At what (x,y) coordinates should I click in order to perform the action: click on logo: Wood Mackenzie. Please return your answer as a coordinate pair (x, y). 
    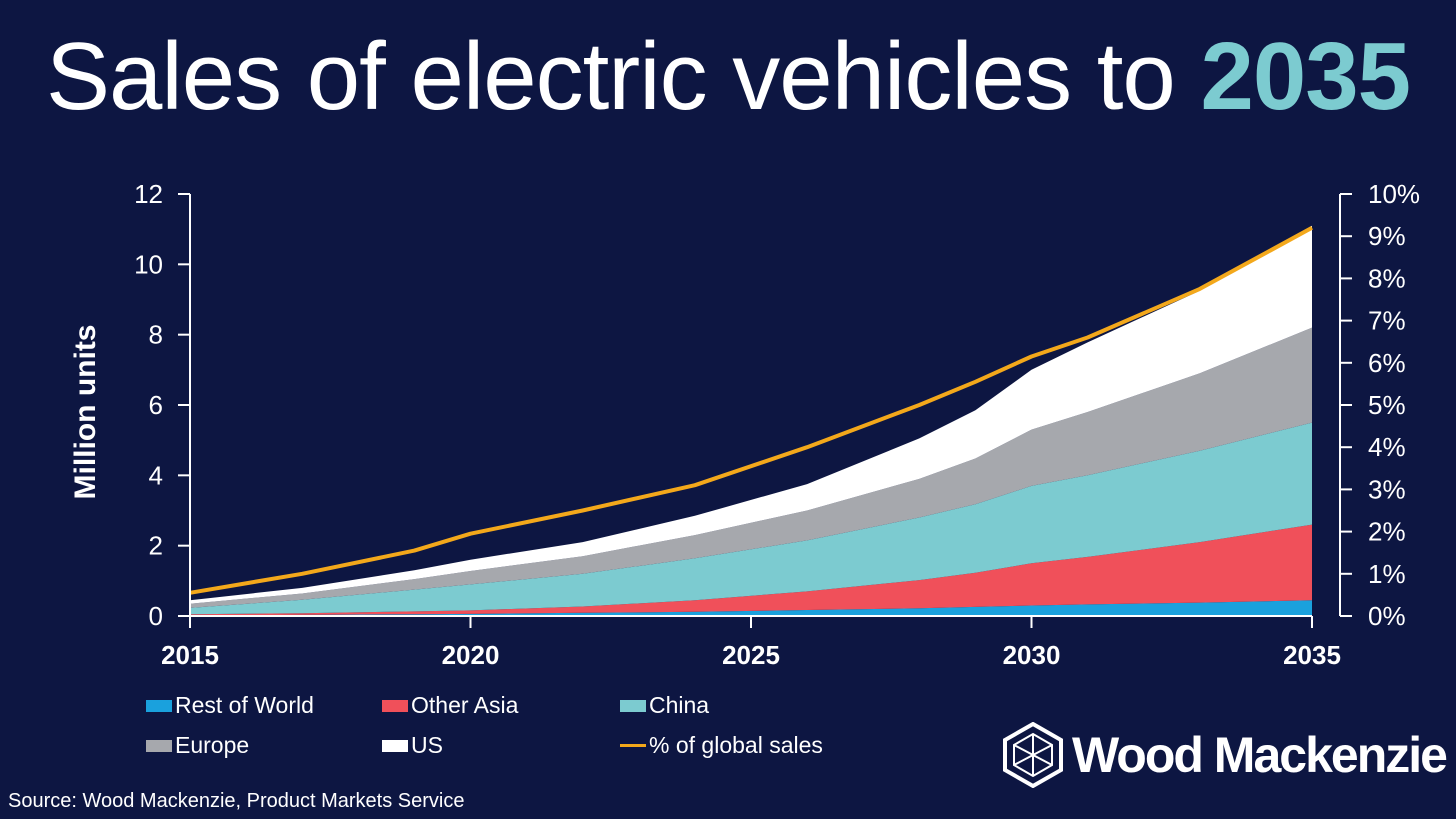
    Looking at the image, I should click on (1225, 755).